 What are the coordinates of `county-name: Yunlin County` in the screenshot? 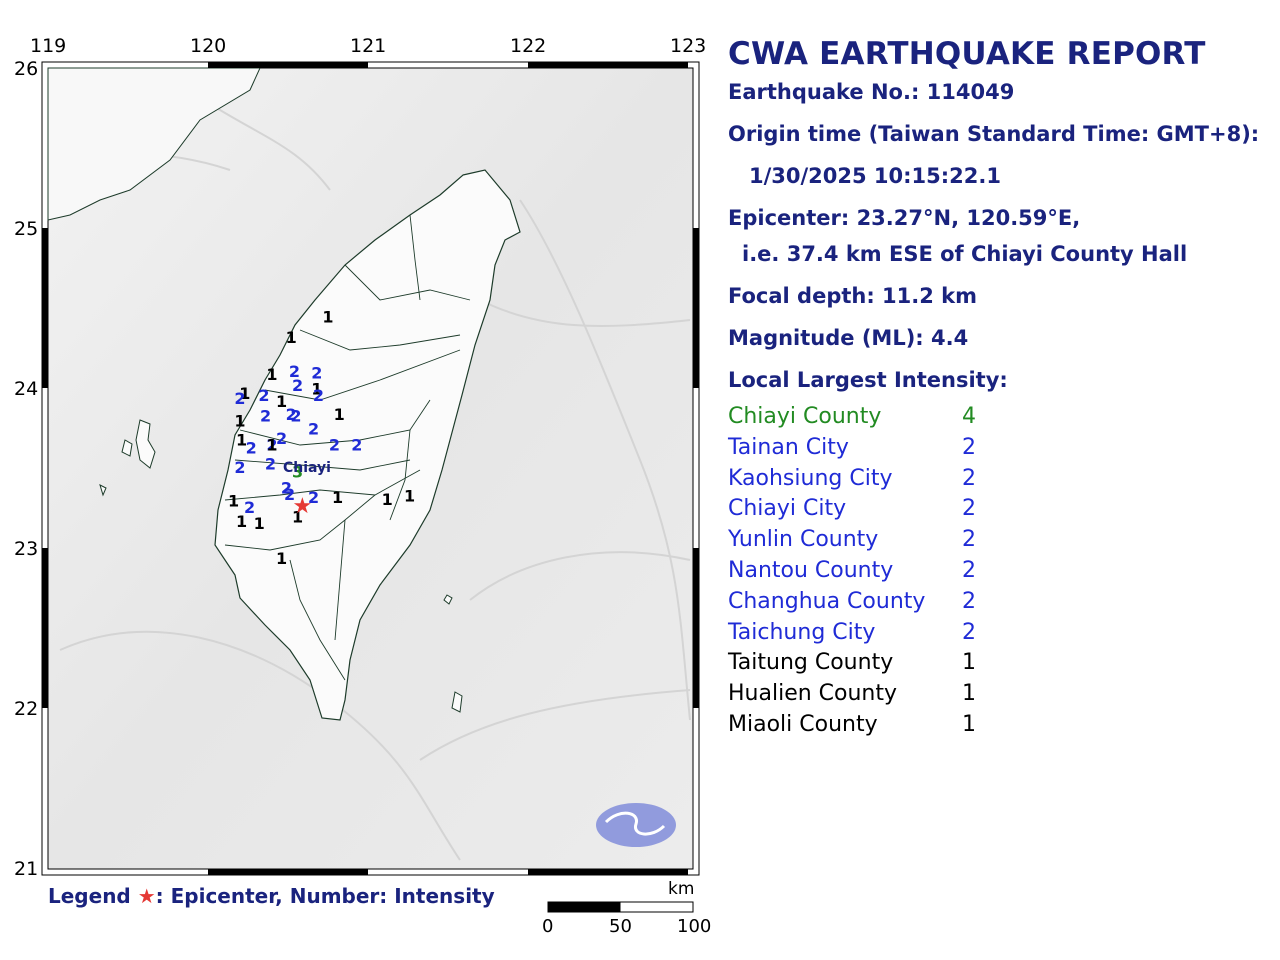 It's located at (803, 540).